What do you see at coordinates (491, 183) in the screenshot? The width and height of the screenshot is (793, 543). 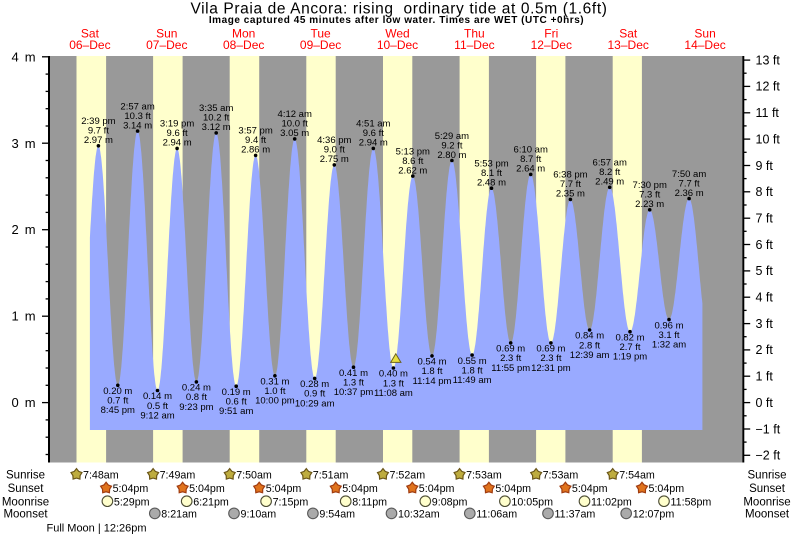 I see `svg-text: 2.48 m` at bounding box center [491, 183].